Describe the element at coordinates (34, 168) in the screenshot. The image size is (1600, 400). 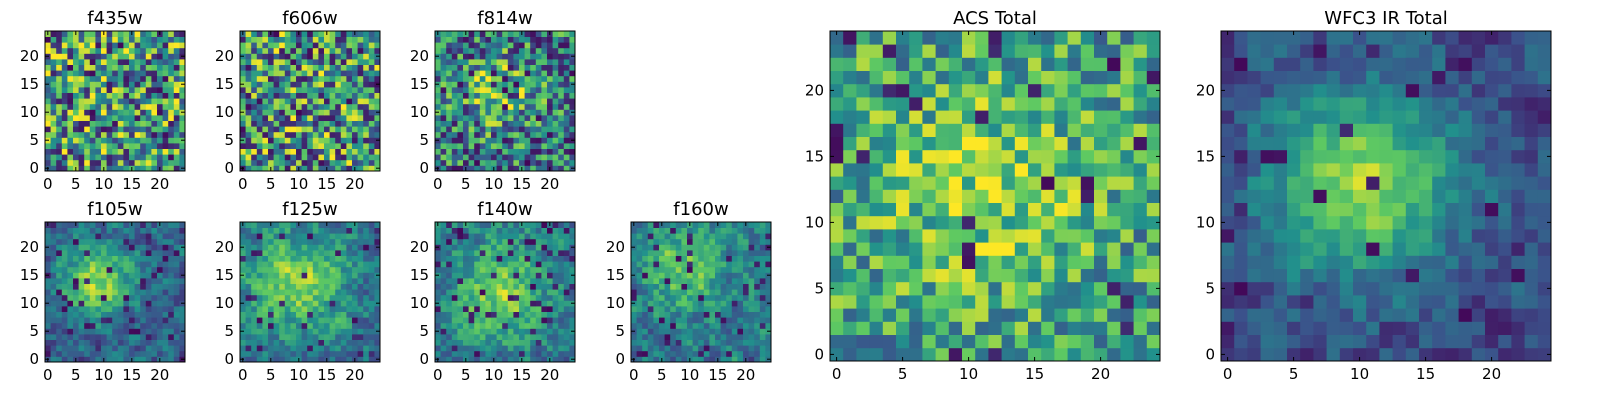
I see `y-tick-label: 0` at that location.